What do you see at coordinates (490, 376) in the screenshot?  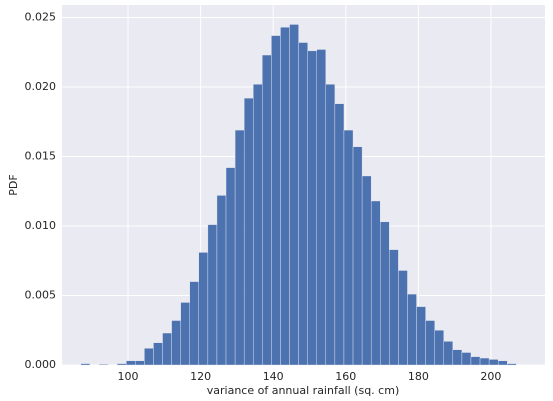 I see `x-tick-label: 200` at bounding box center [490, 376].